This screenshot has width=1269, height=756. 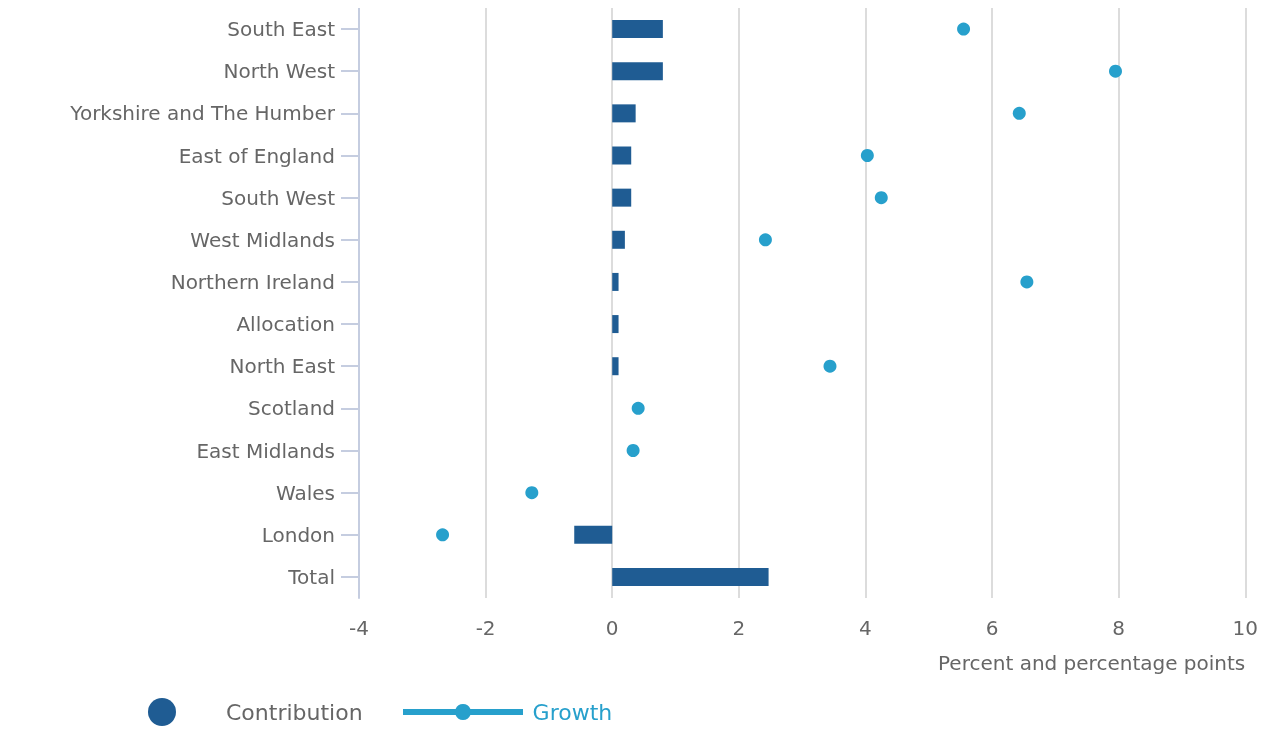 What do you see at coordinates (279, 71) in the screenshot?
I see `y-tick-label: North West` at bounding box center [279, 71].